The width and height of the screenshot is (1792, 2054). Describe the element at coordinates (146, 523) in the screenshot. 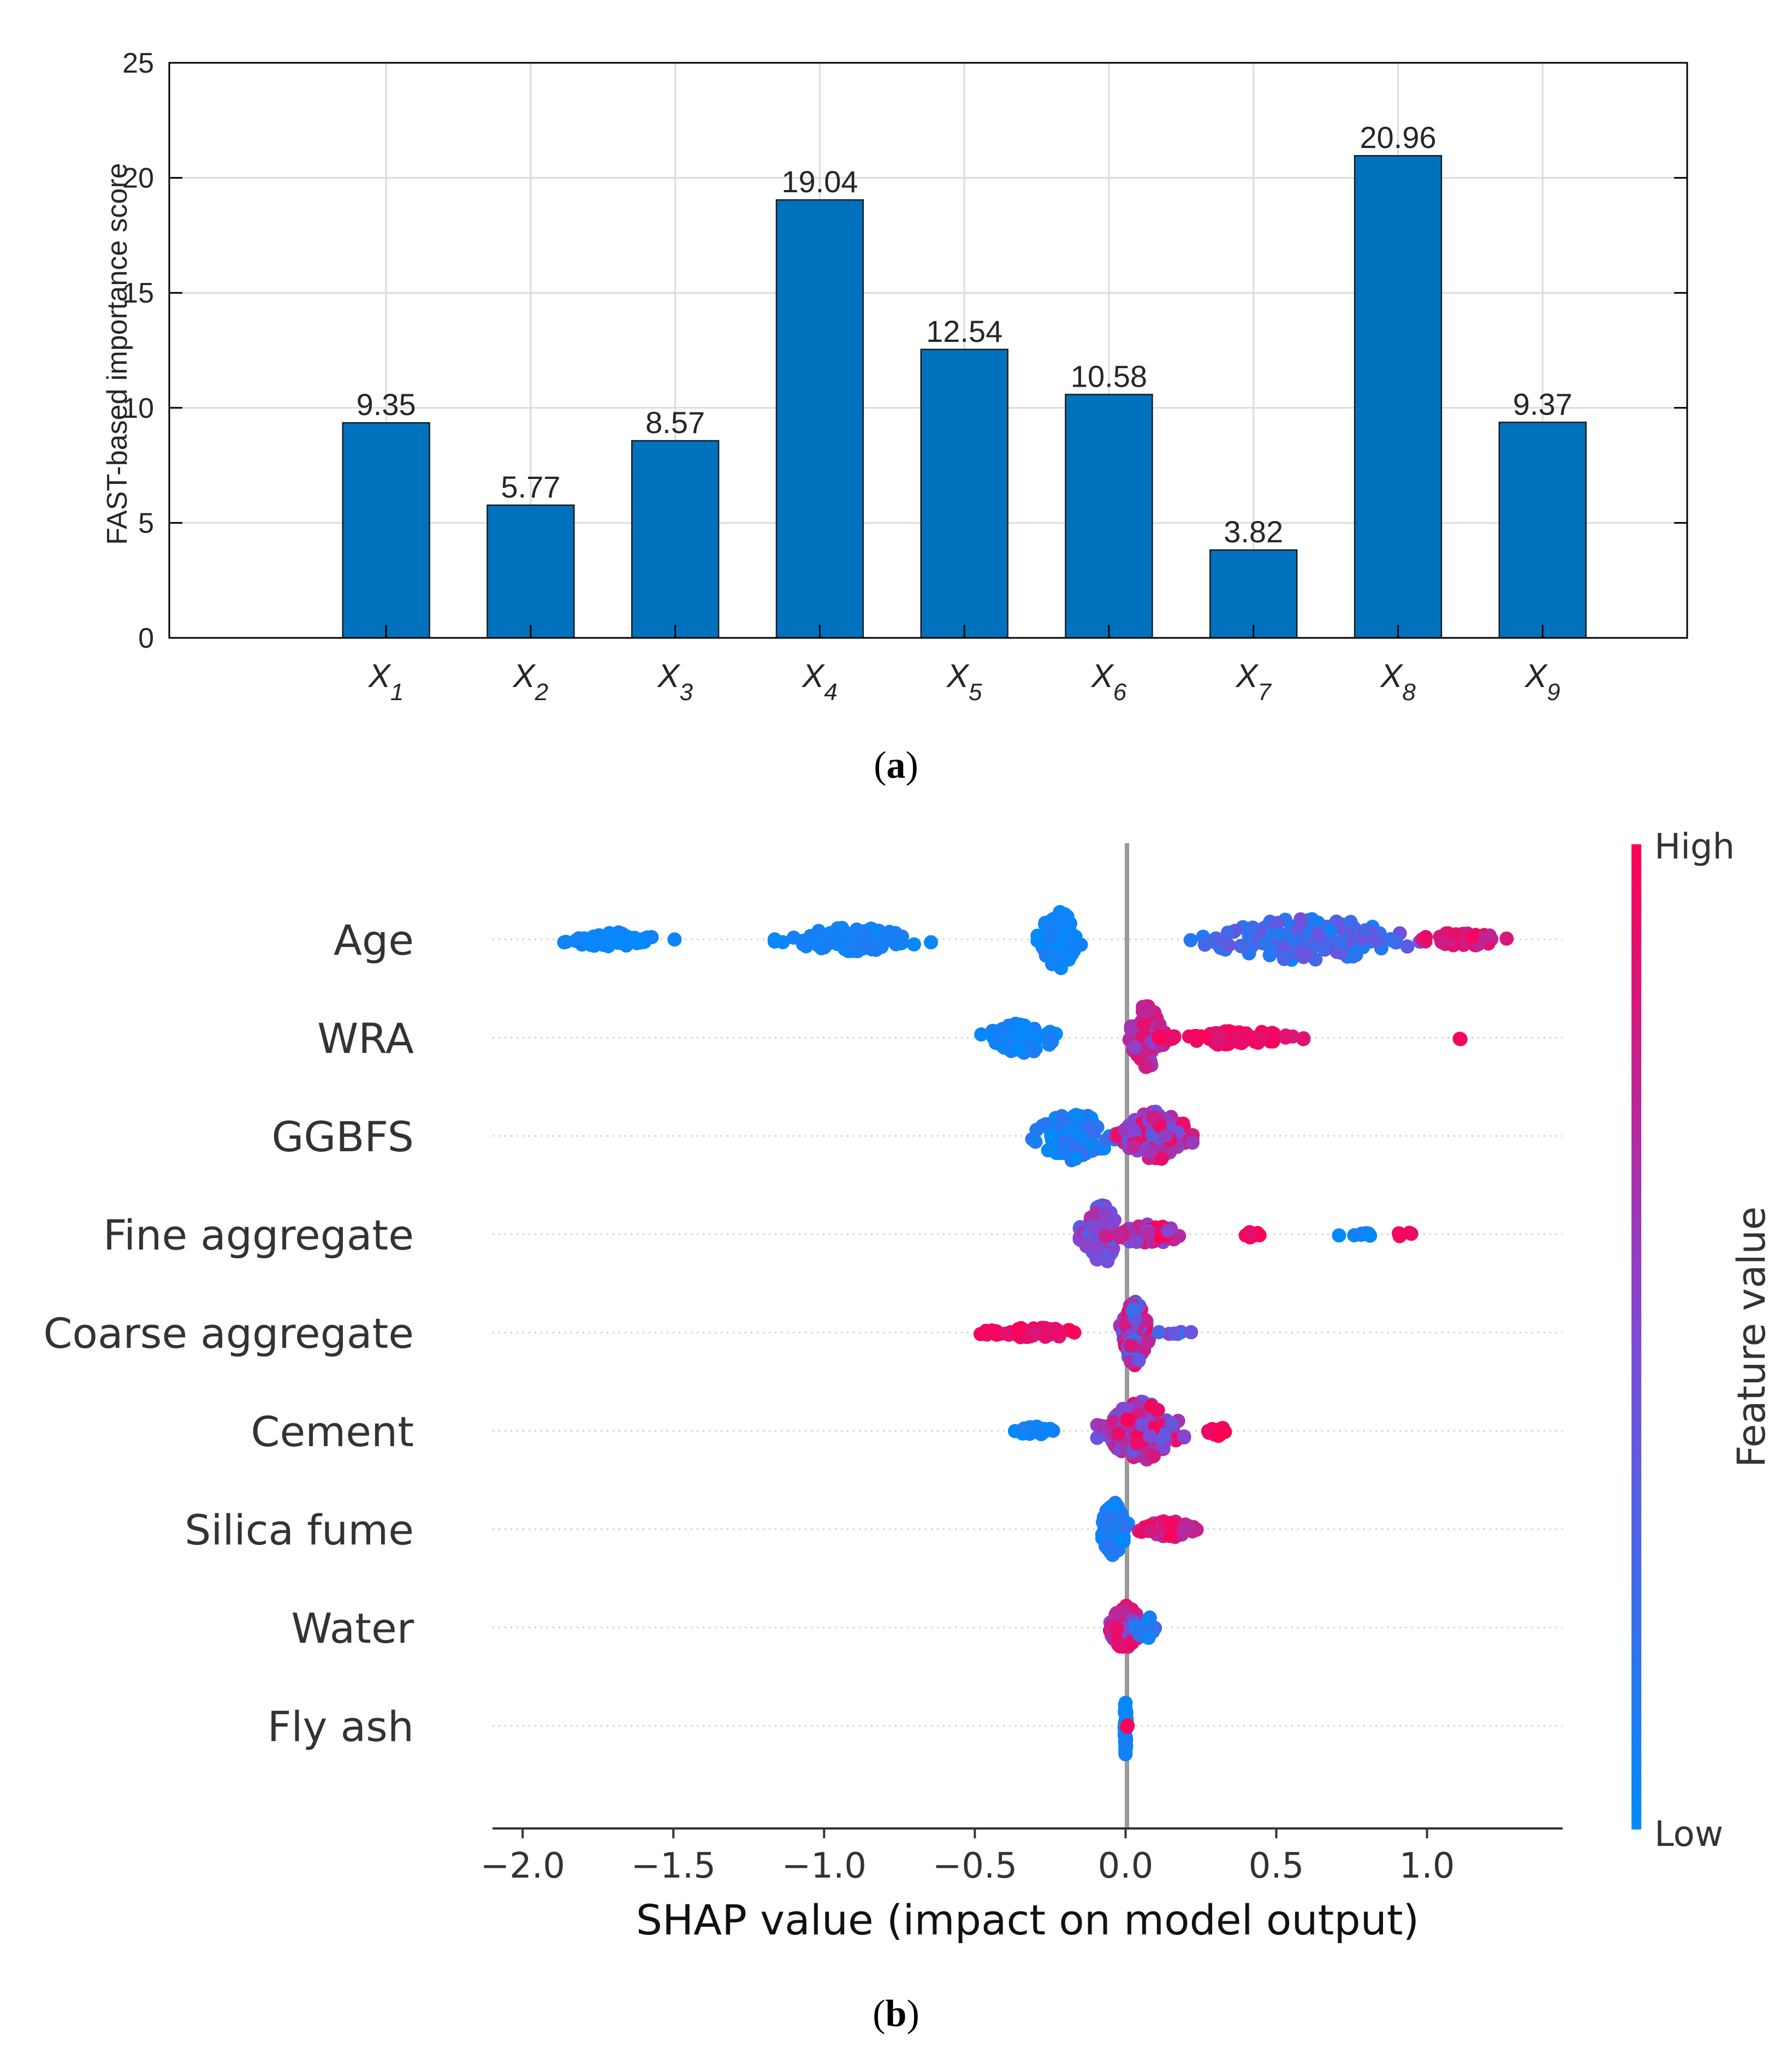

I see `y-tick-label: 5` at that location.